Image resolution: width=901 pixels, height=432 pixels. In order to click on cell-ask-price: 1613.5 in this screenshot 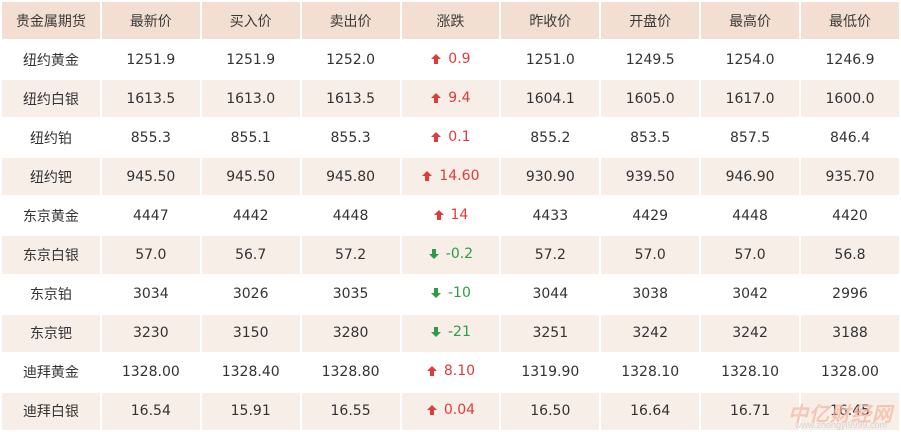, I will do `click(350, 99)`.